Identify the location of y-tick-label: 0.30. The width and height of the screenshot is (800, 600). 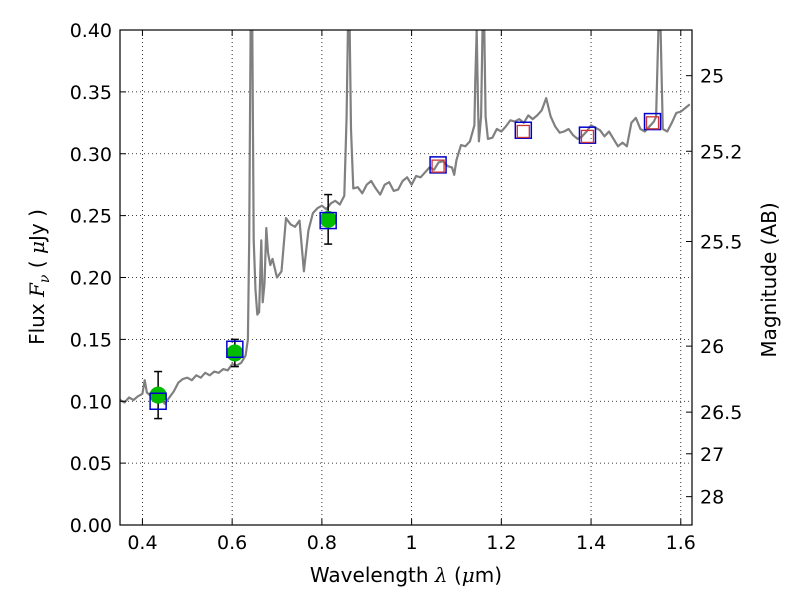
(91, 155).